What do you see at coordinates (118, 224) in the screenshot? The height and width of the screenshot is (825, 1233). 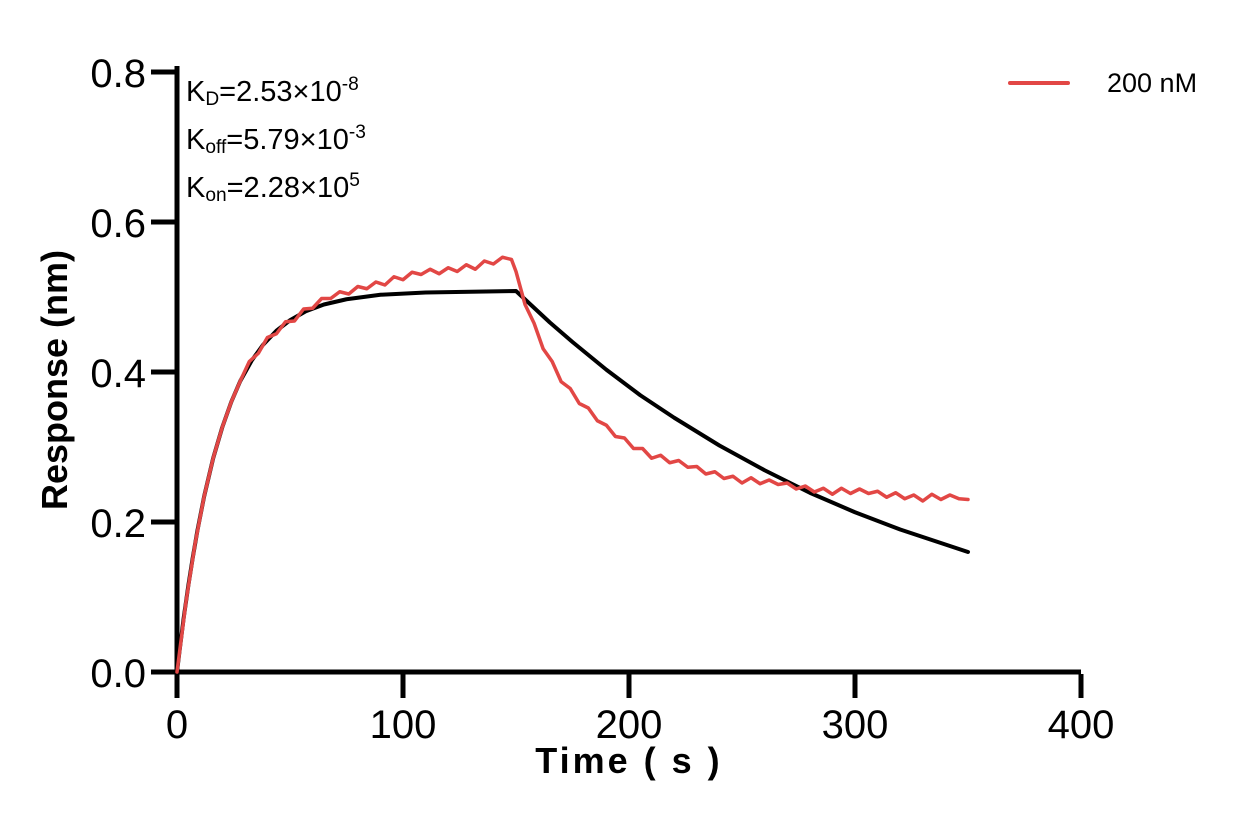 I see `y-tick-label: 0.6` at bounding box center [118, 224].